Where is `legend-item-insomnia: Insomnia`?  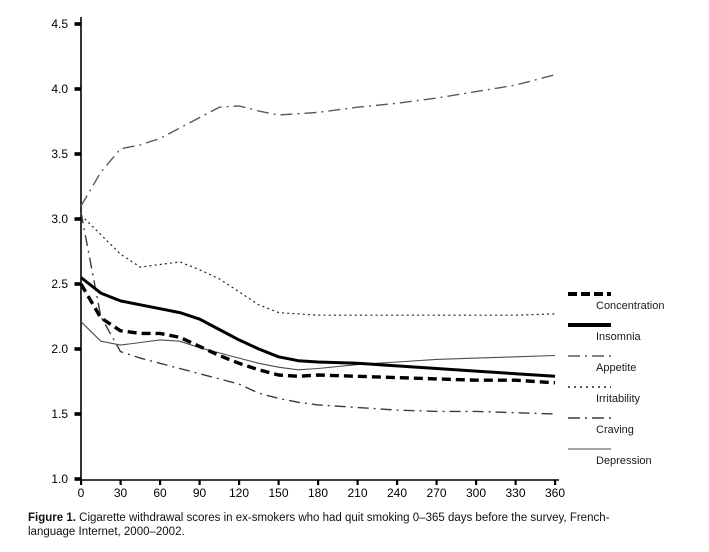
legend-item-insomnia: Insomnia is located at coordinates (631, 332).